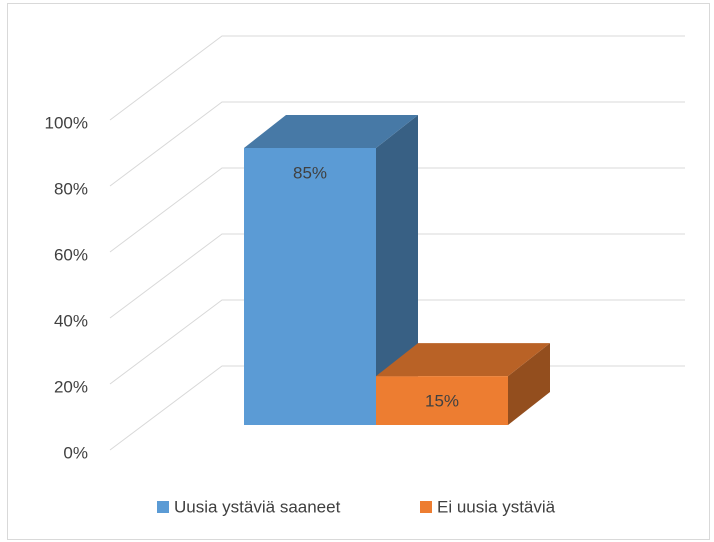 The image size is (714, 542). Describe the element at coordinates (71, 386) in the screenshot. I see `y-tick-label: 20%` at that location.